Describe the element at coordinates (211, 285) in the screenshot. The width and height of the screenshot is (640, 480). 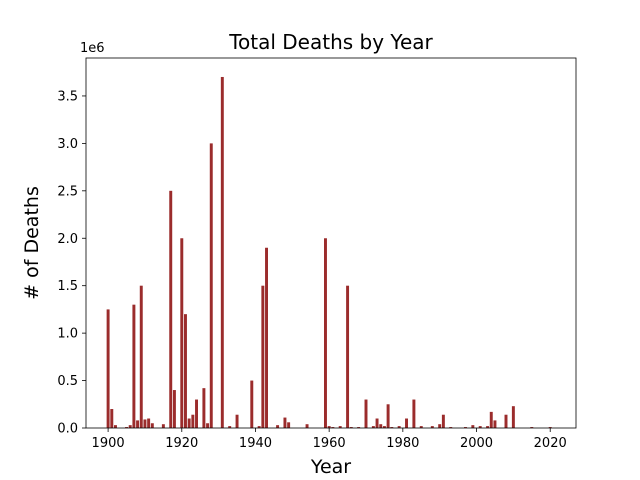
I see `bar-1928` at that location.